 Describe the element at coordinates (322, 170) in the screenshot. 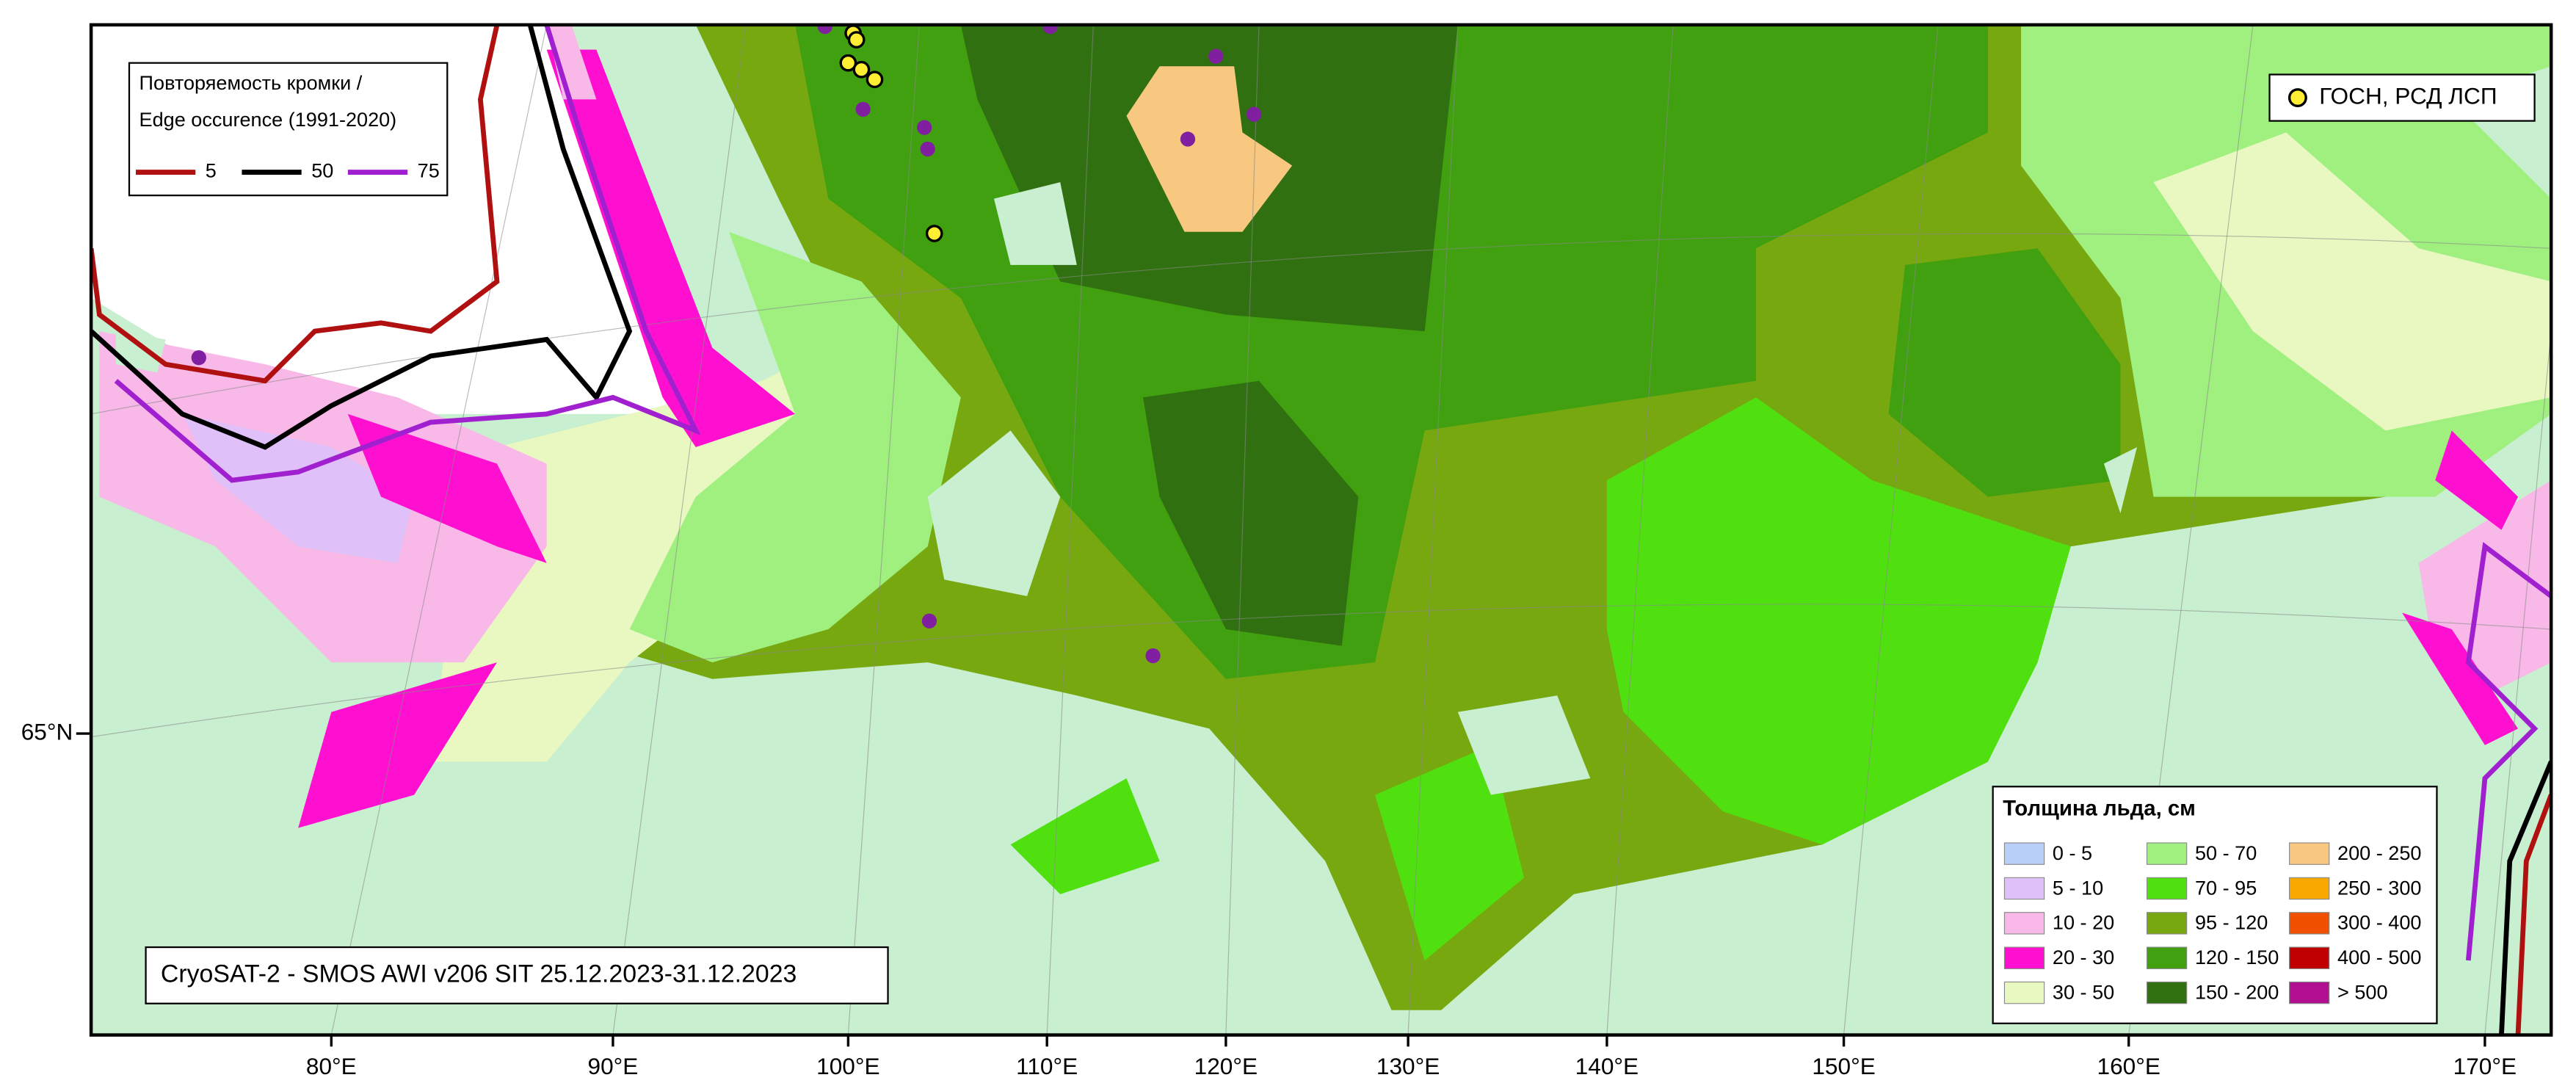

I see `edge-legend-label: 50` at that location.